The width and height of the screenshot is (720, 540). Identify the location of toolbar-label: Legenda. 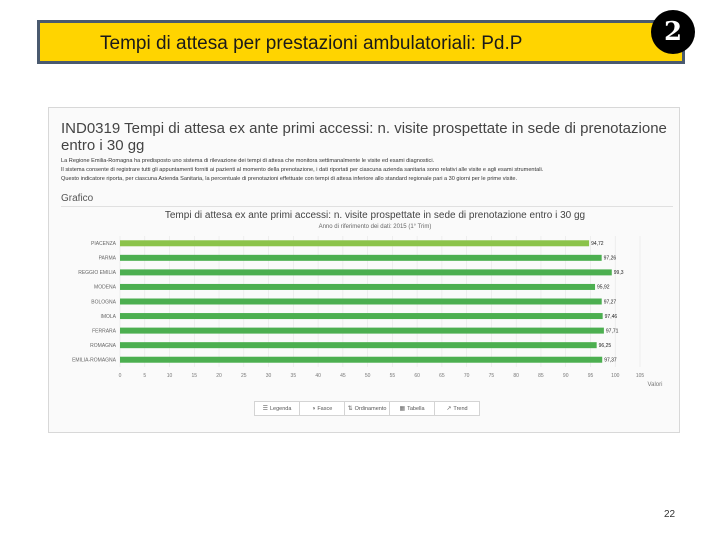
(280, 408).